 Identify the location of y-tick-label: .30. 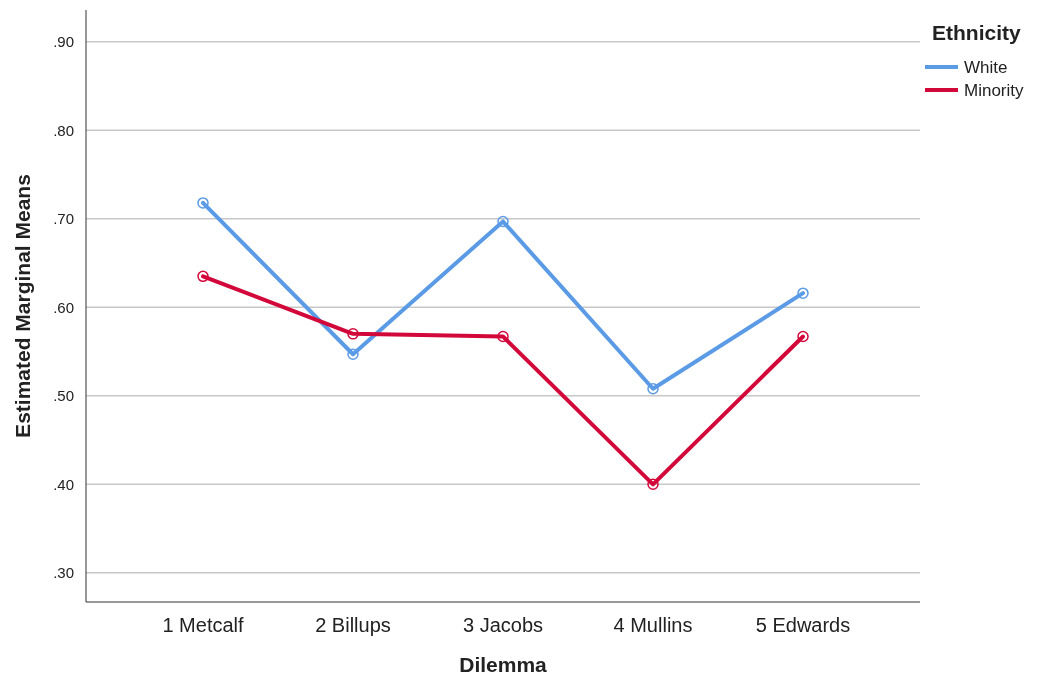
(63, 573).